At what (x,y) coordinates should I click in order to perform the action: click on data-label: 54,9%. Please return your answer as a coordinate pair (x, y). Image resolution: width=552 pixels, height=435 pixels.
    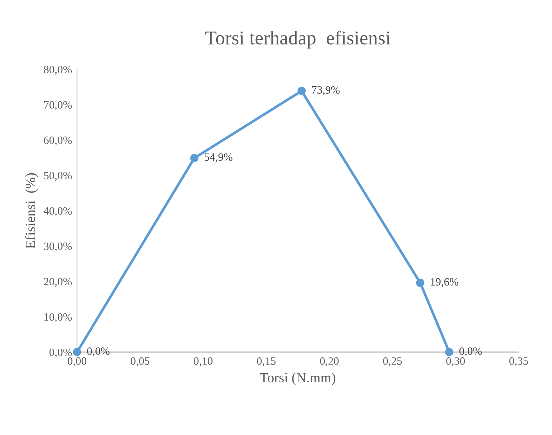
    Looking at the image, I should click on (218, 158).